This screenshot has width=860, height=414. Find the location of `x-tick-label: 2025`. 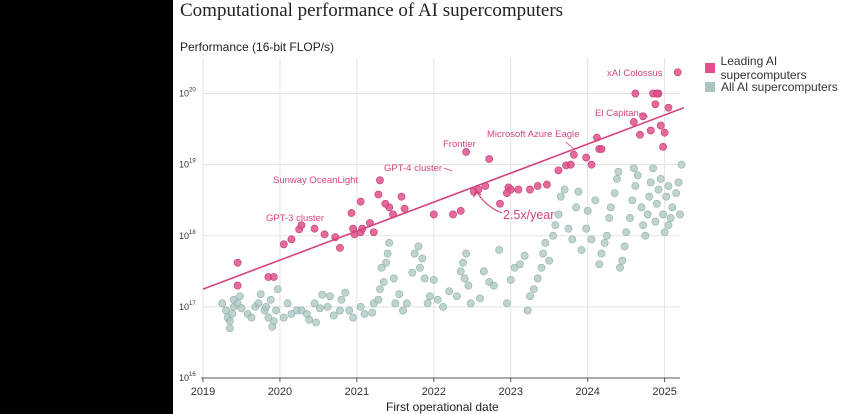

x-tick-label: 2025 is located at coordinates (664, 392).